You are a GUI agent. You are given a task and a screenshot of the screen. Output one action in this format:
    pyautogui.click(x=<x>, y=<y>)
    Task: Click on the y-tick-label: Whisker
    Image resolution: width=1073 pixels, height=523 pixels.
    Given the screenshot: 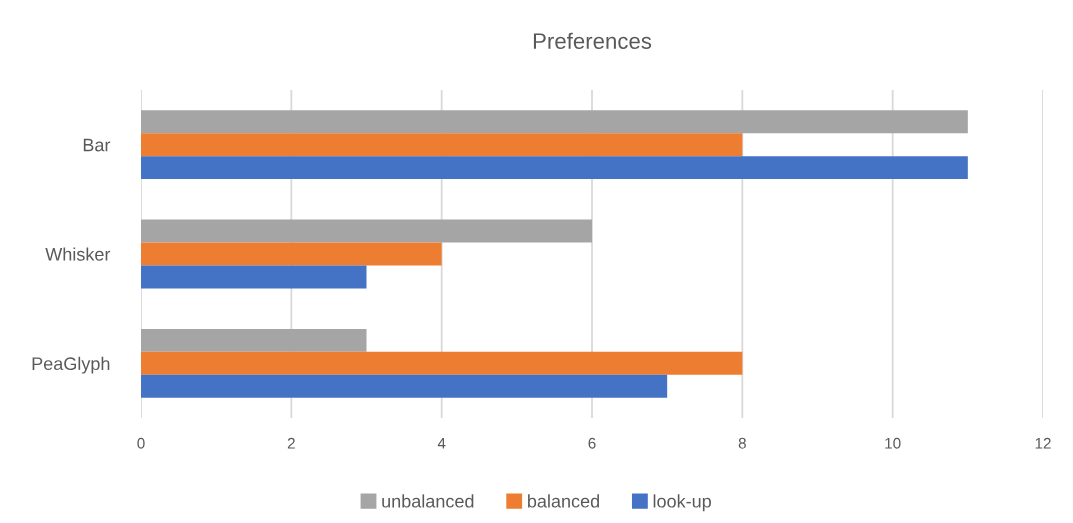 What is the action you would take?
    pyautogui.click(x=78, y=254)
    